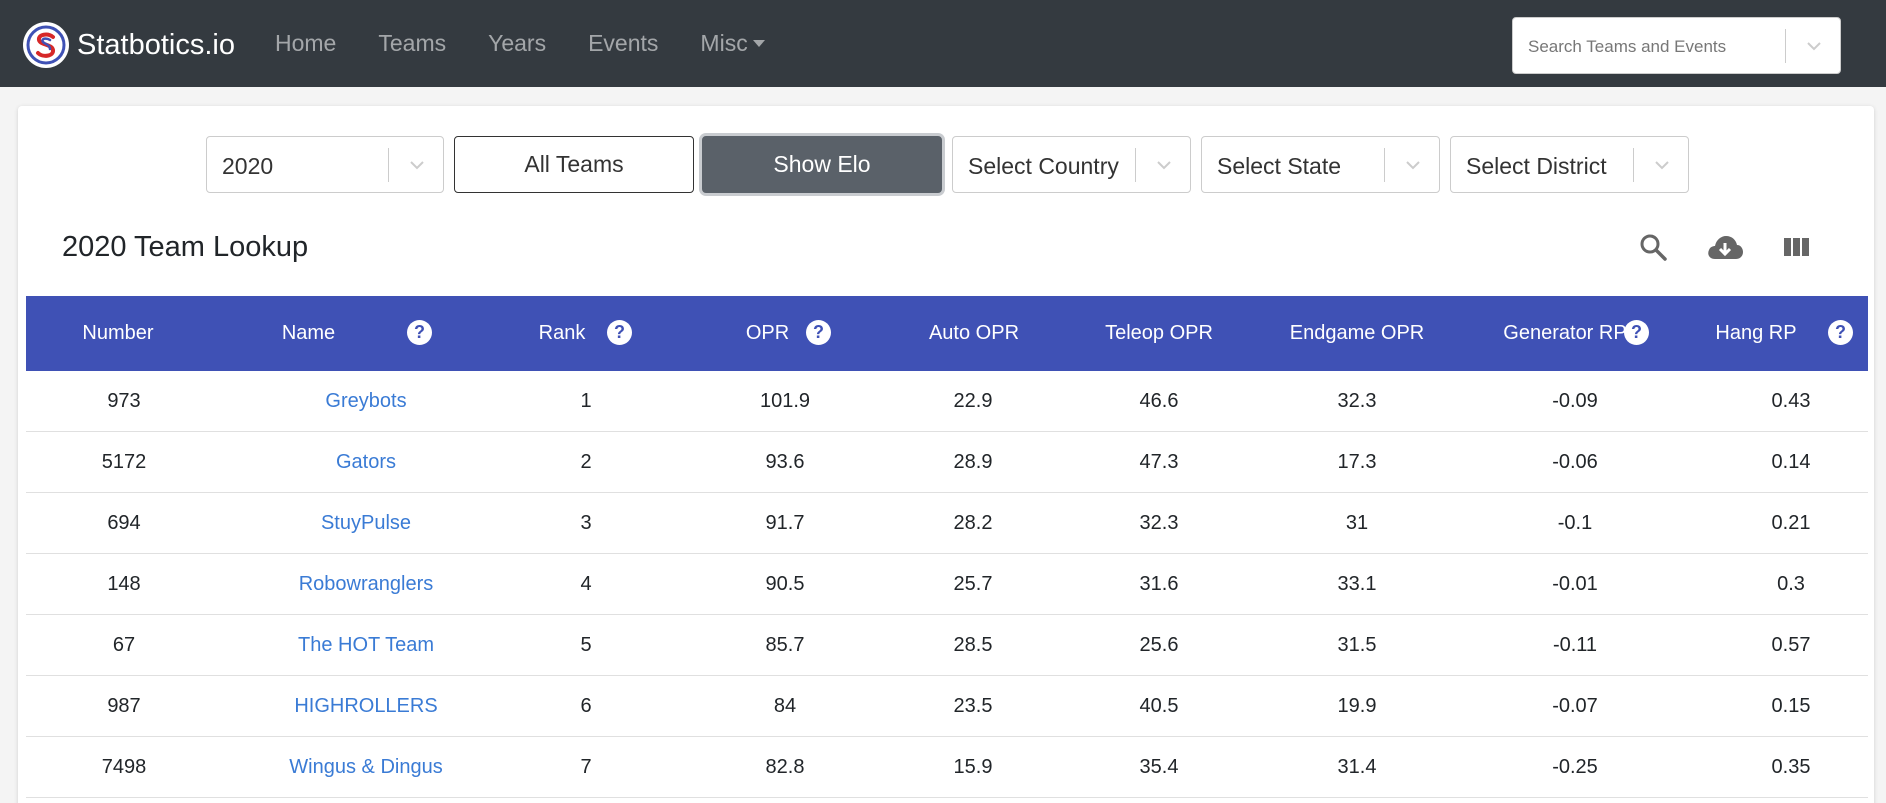 Image resolution: width=1886 pixels, height=803 pixels. What do you see at coordinates (1627, 46) in the screenshot?
I see `search-placeholder: Search Teams and Events` at bounding box center [1627, 46].